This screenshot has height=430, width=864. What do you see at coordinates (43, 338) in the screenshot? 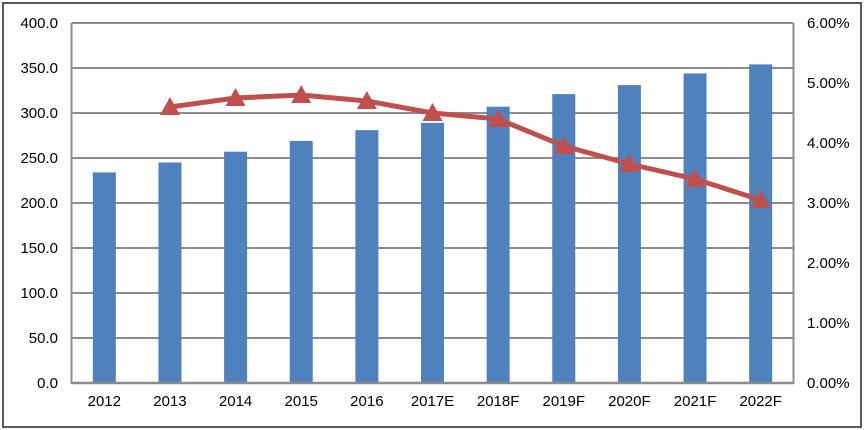
I see `left-axis-tick-label: 50.0` at bounding box center [43, 338].